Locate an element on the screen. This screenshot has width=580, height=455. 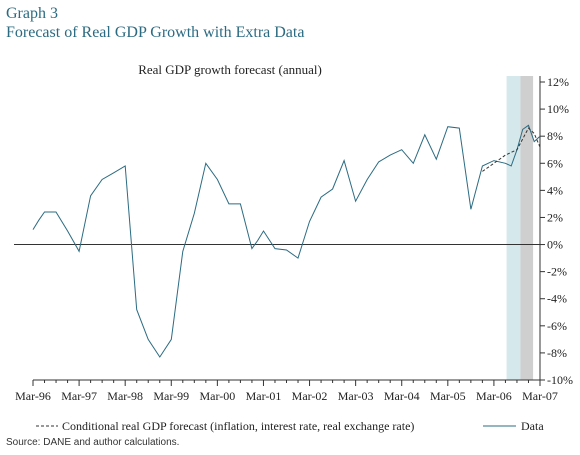
y-tick-label: -10% is located at coordinates (560, 380).